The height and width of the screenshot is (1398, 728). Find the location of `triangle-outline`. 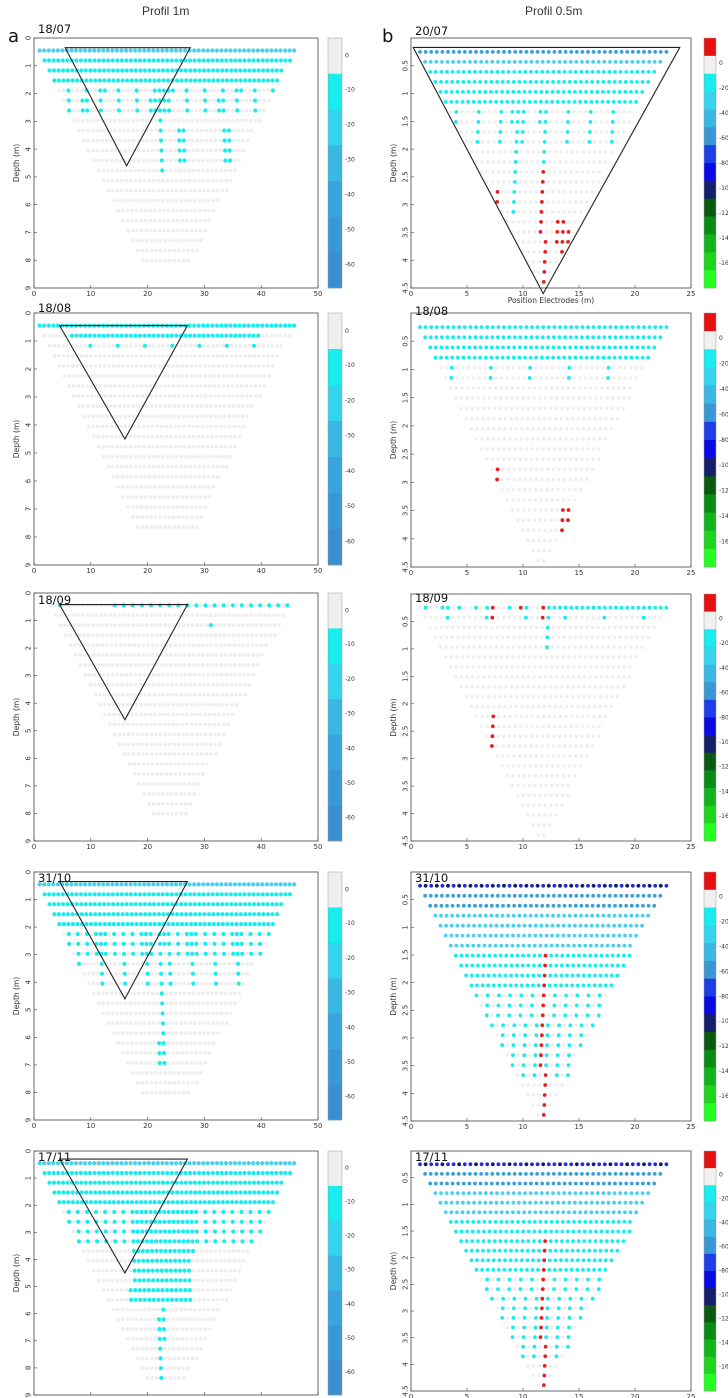

triangle-outline is located at coordinates (123, 940).